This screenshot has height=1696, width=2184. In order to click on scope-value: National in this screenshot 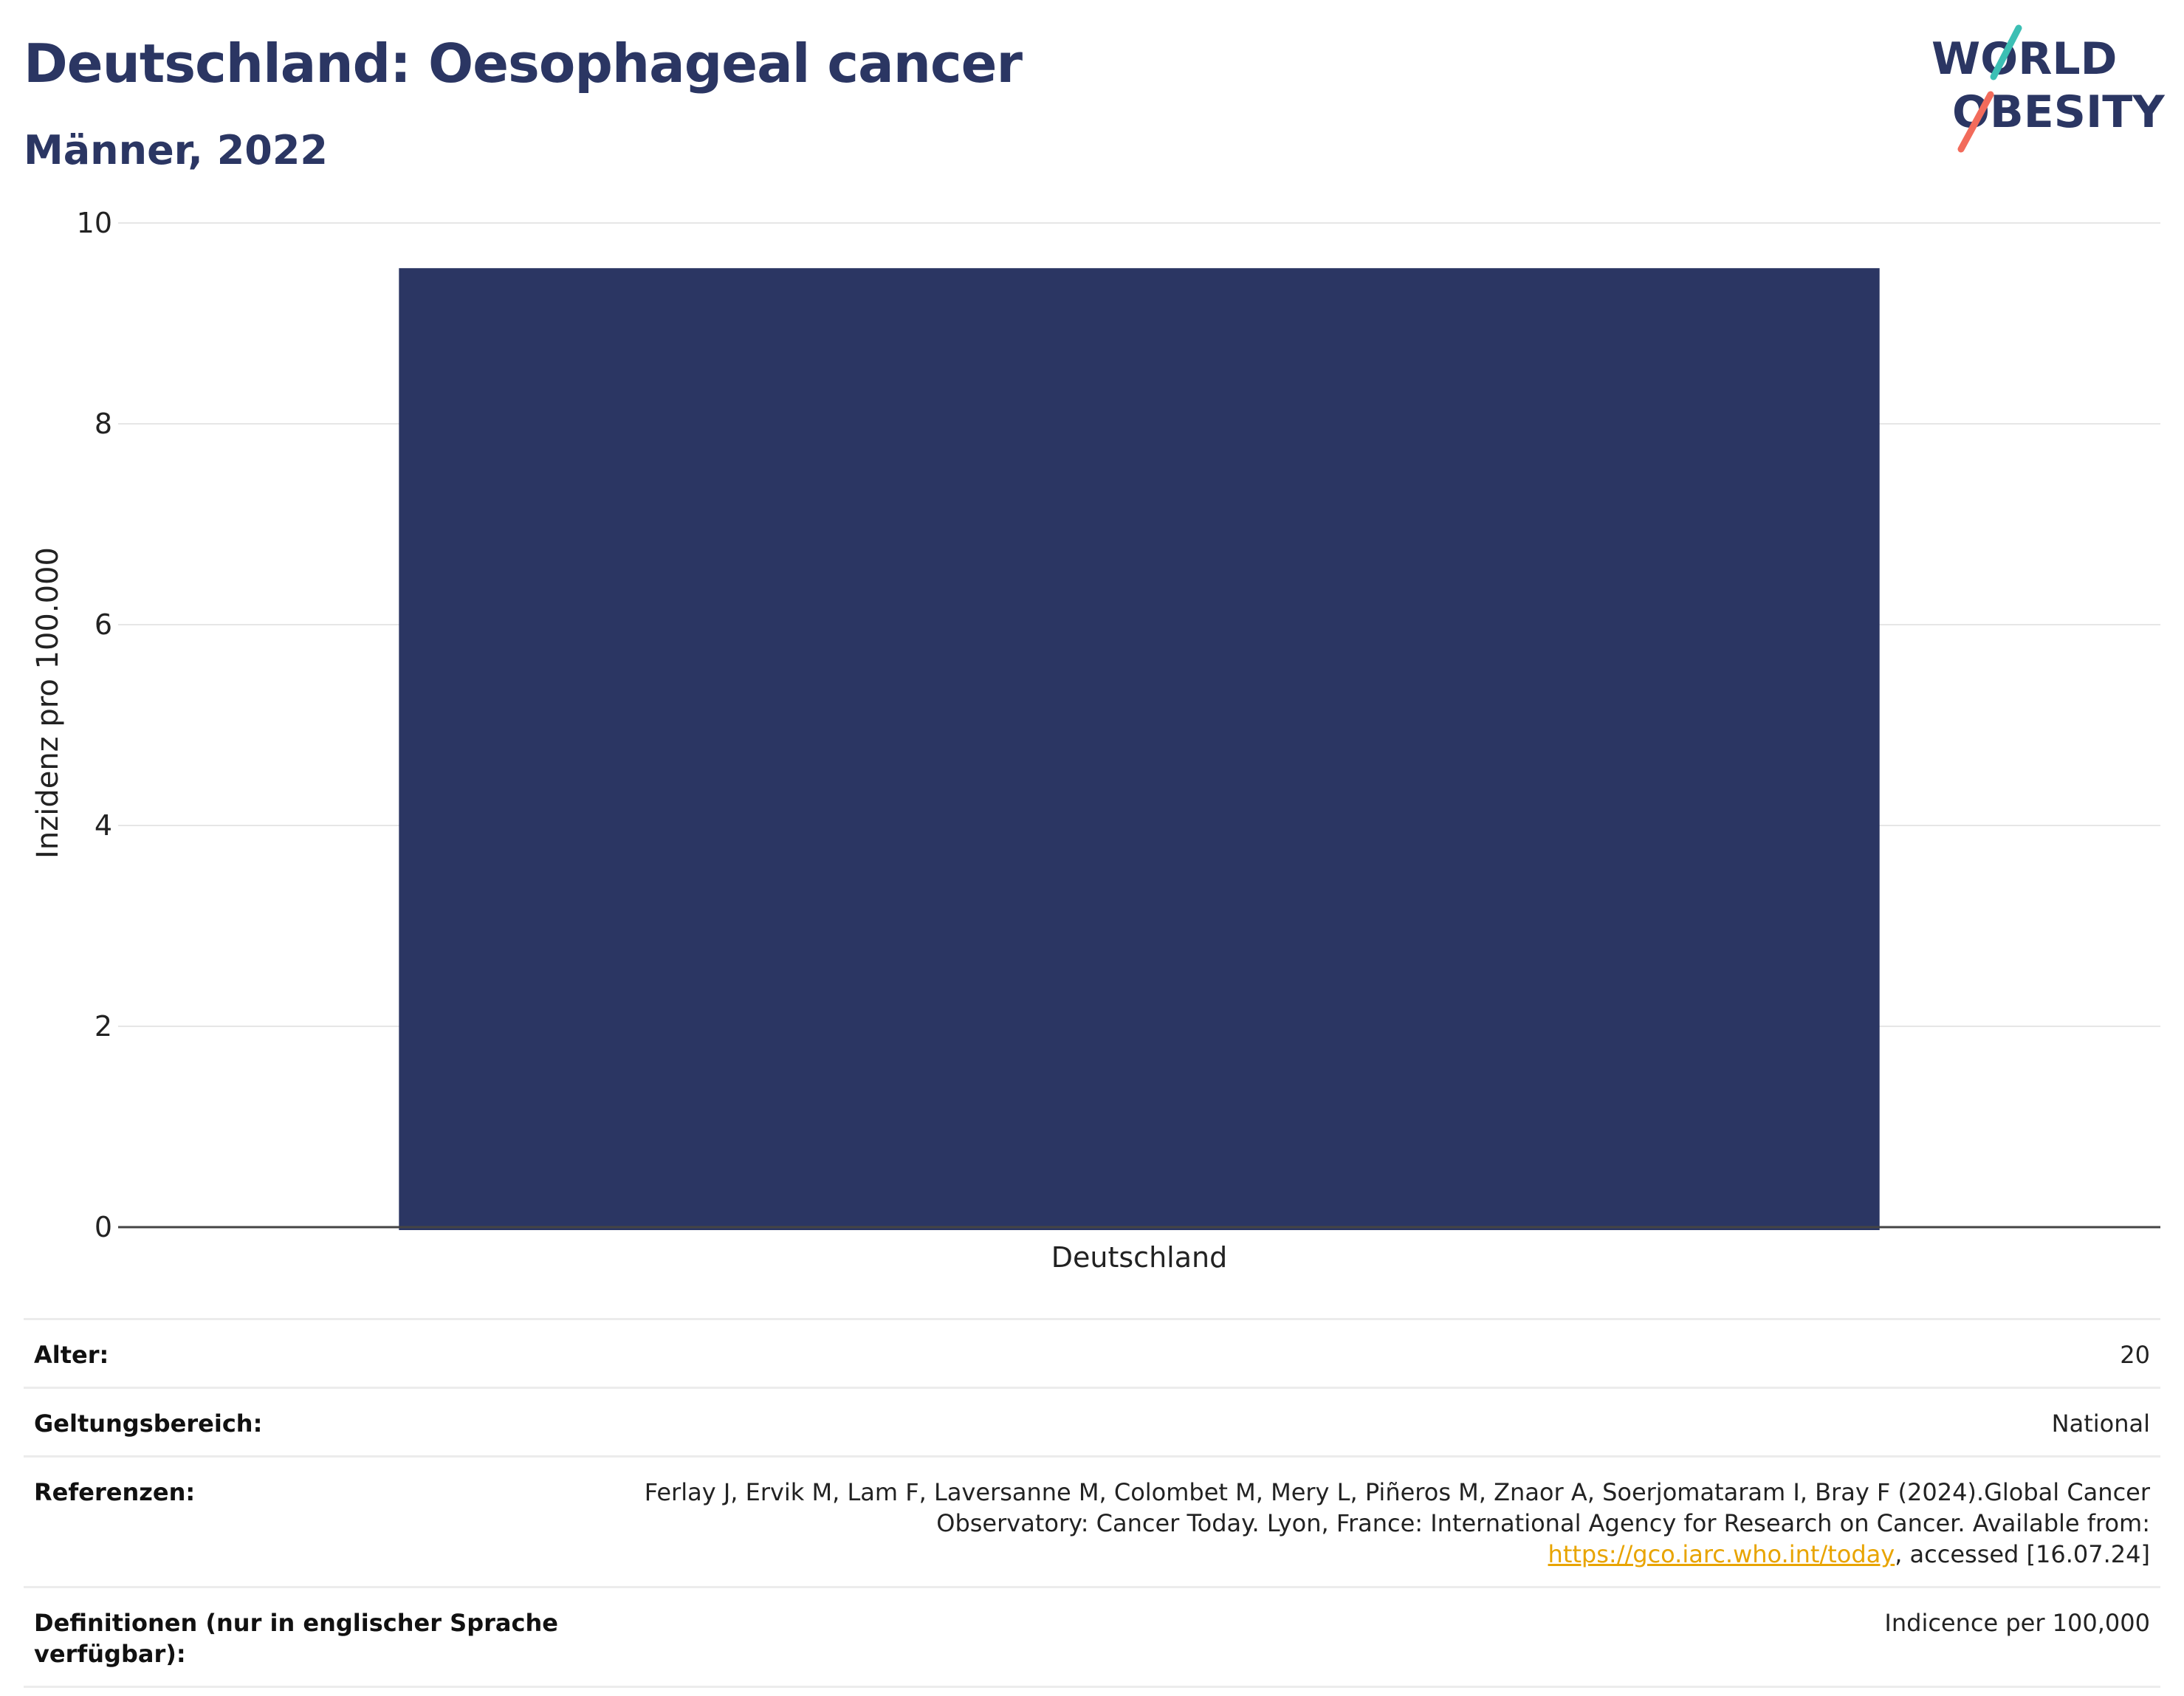, I will do `click(2100, 1424)`.